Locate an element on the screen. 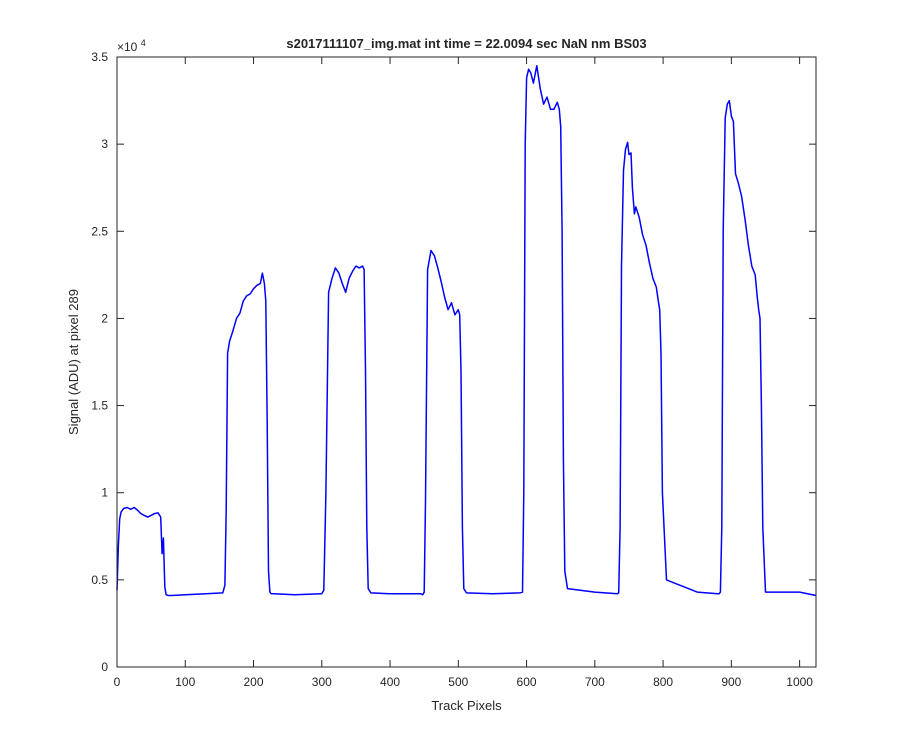 The height and width of the screenshot is (755, 900). x-tick-label: 500 is located at coordinates (458, 682).